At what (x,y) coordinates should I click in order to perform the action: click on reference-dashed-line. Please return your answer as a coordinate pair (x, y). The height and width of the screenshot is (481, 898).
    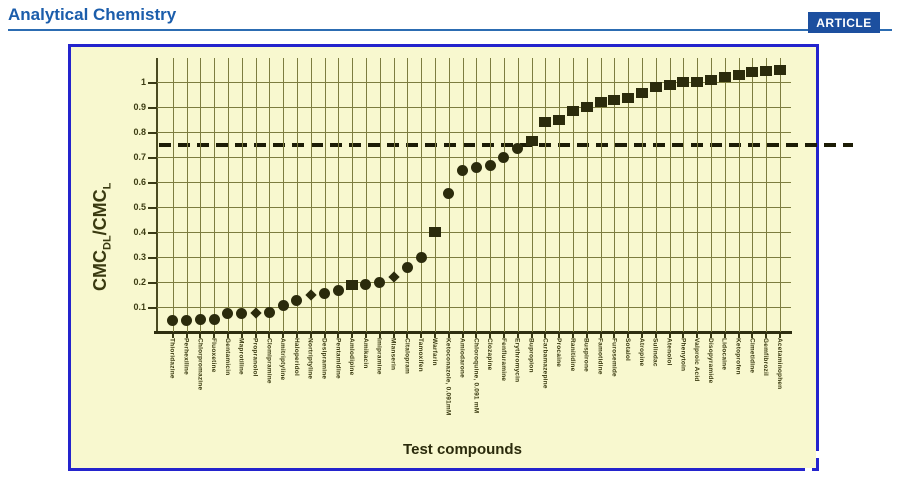
    Looking at the image, I should click on (506, 144).